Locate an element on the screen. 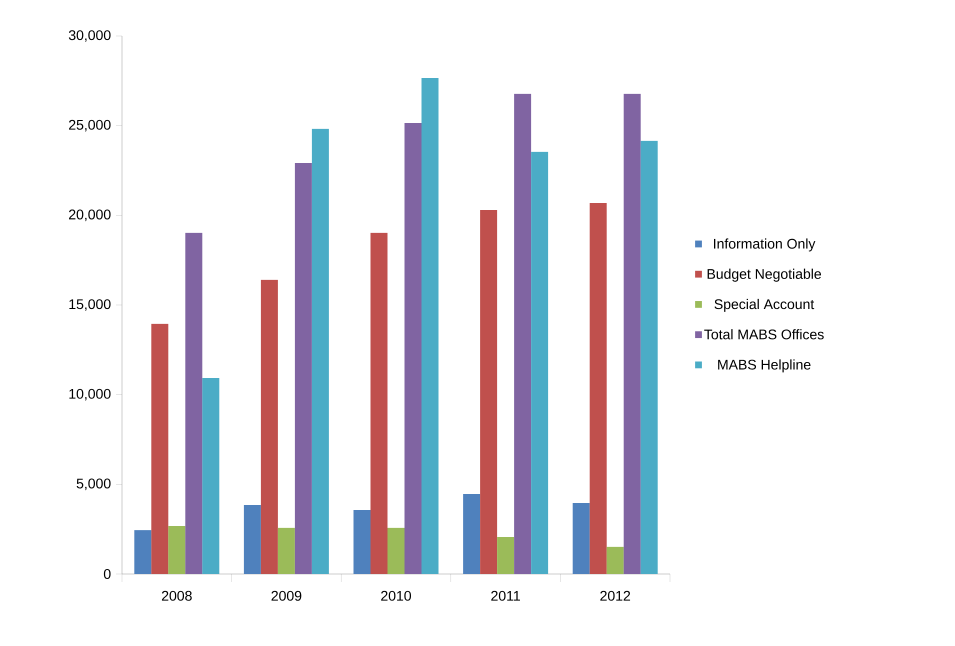 The height and width of the screenshot is (646, 955). x-tick-label: 2010 is located at coordinates (396, 595).